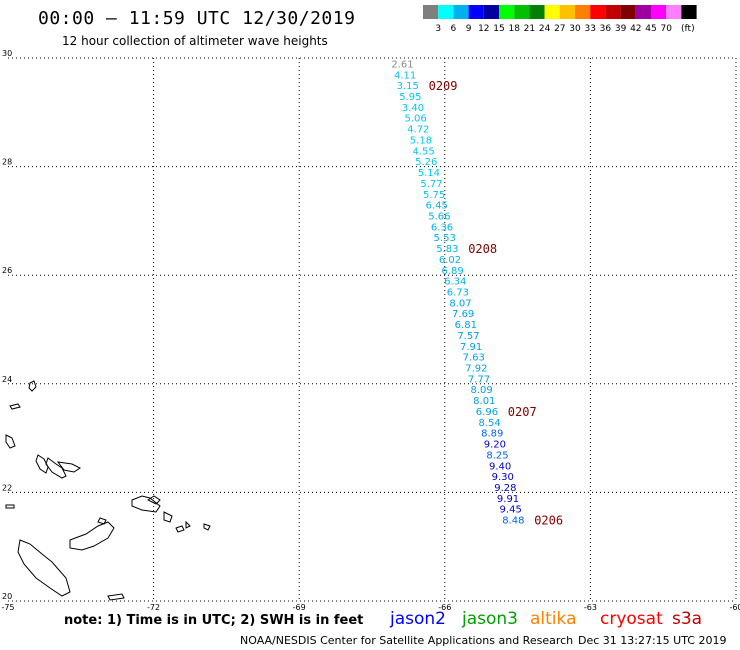  Describe the element at coordinates (511, 510) in the screenshot. I see `wave-height-label: 9.45` at that location.